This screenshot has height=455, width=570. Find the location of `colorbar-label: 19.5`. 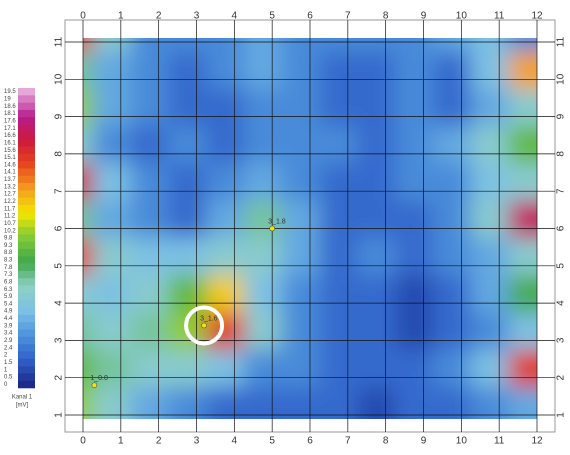

colorbar-label: 19.5 is located at coordinates (10, 92).